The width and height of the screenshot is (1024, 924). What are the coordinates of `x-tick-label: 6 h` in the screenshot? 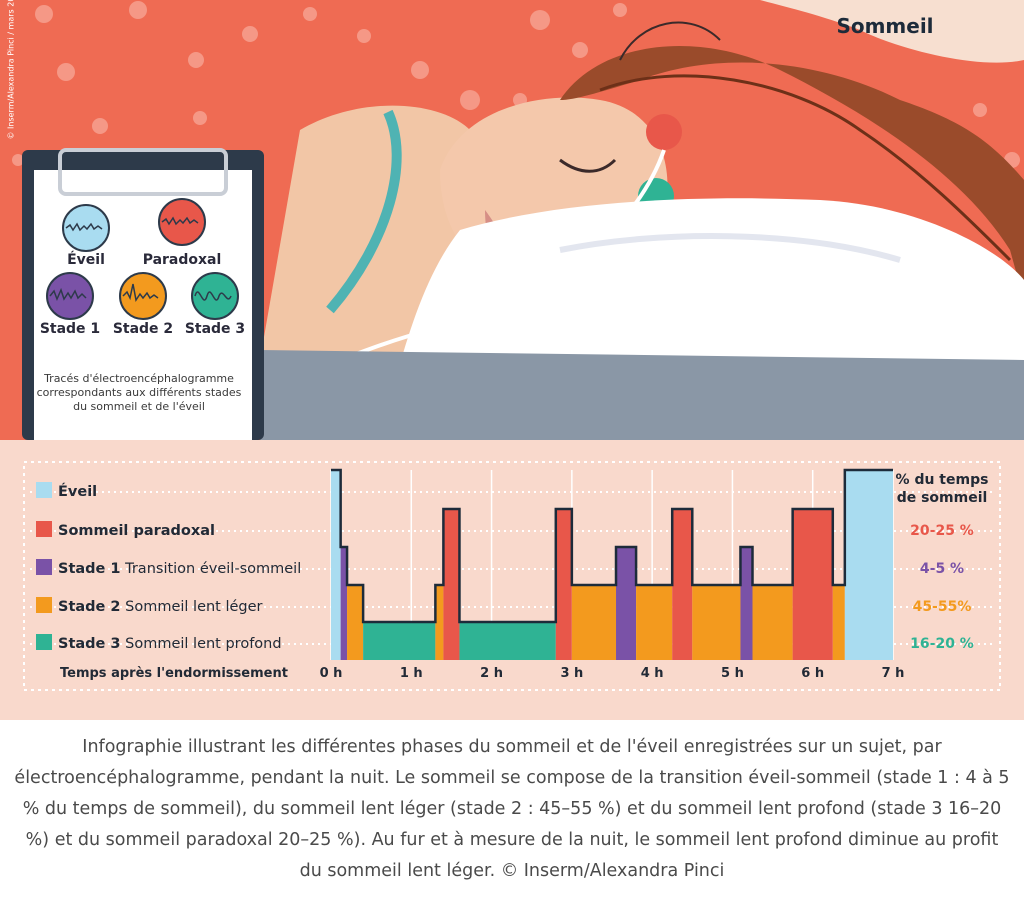 It's located at (812, 673).